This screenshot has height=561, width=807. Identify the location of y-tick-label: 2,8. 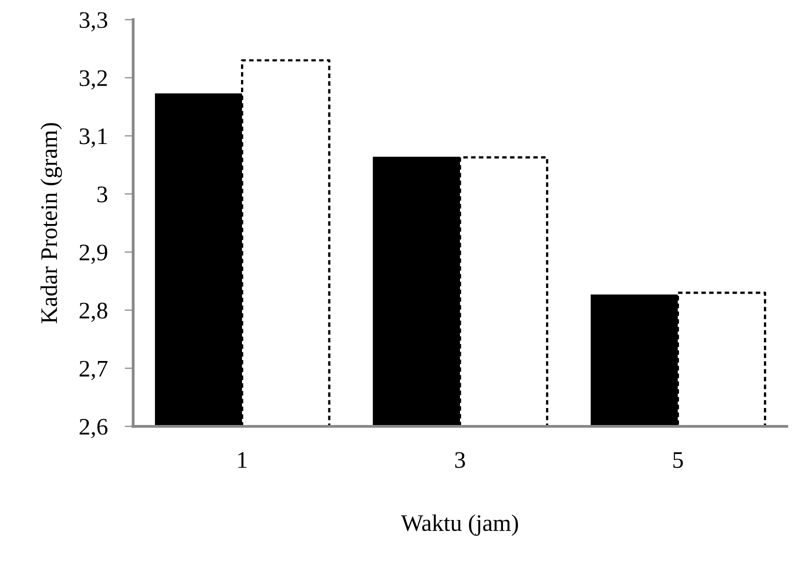
(94, 312).